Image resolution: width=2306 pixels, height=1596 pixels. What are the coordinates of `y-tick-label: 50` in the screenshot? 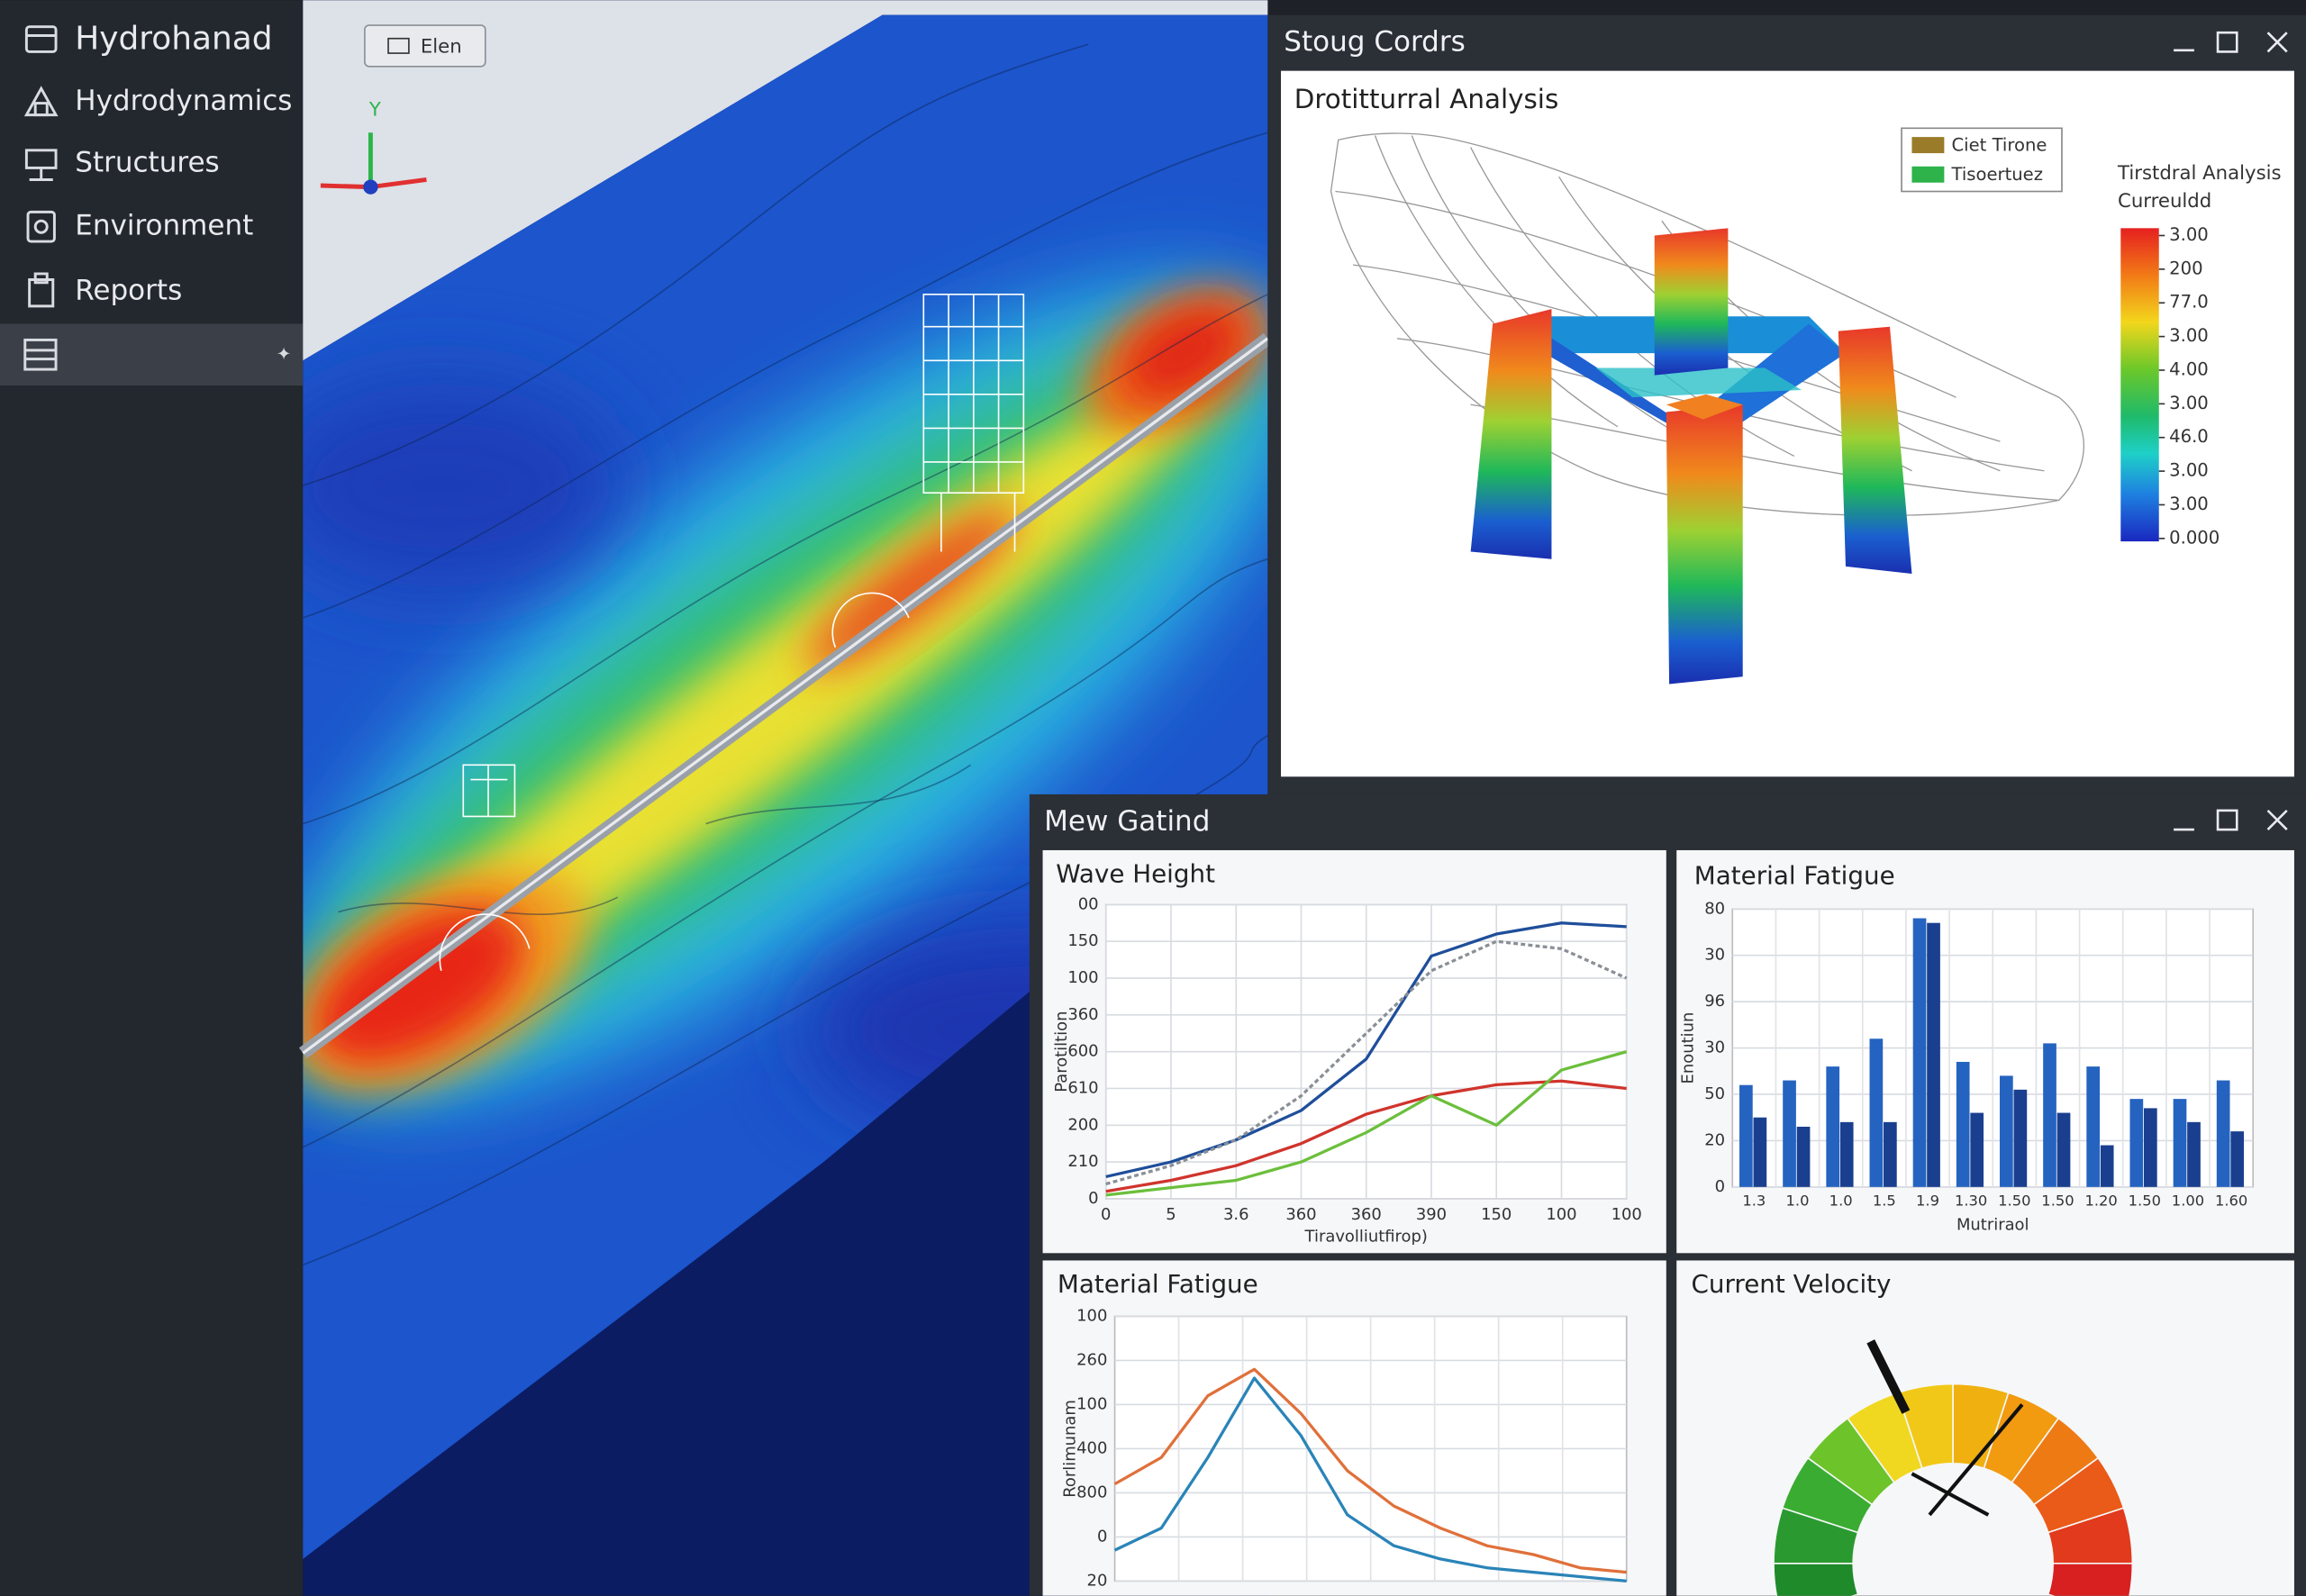 It's located at (1714, 1094).